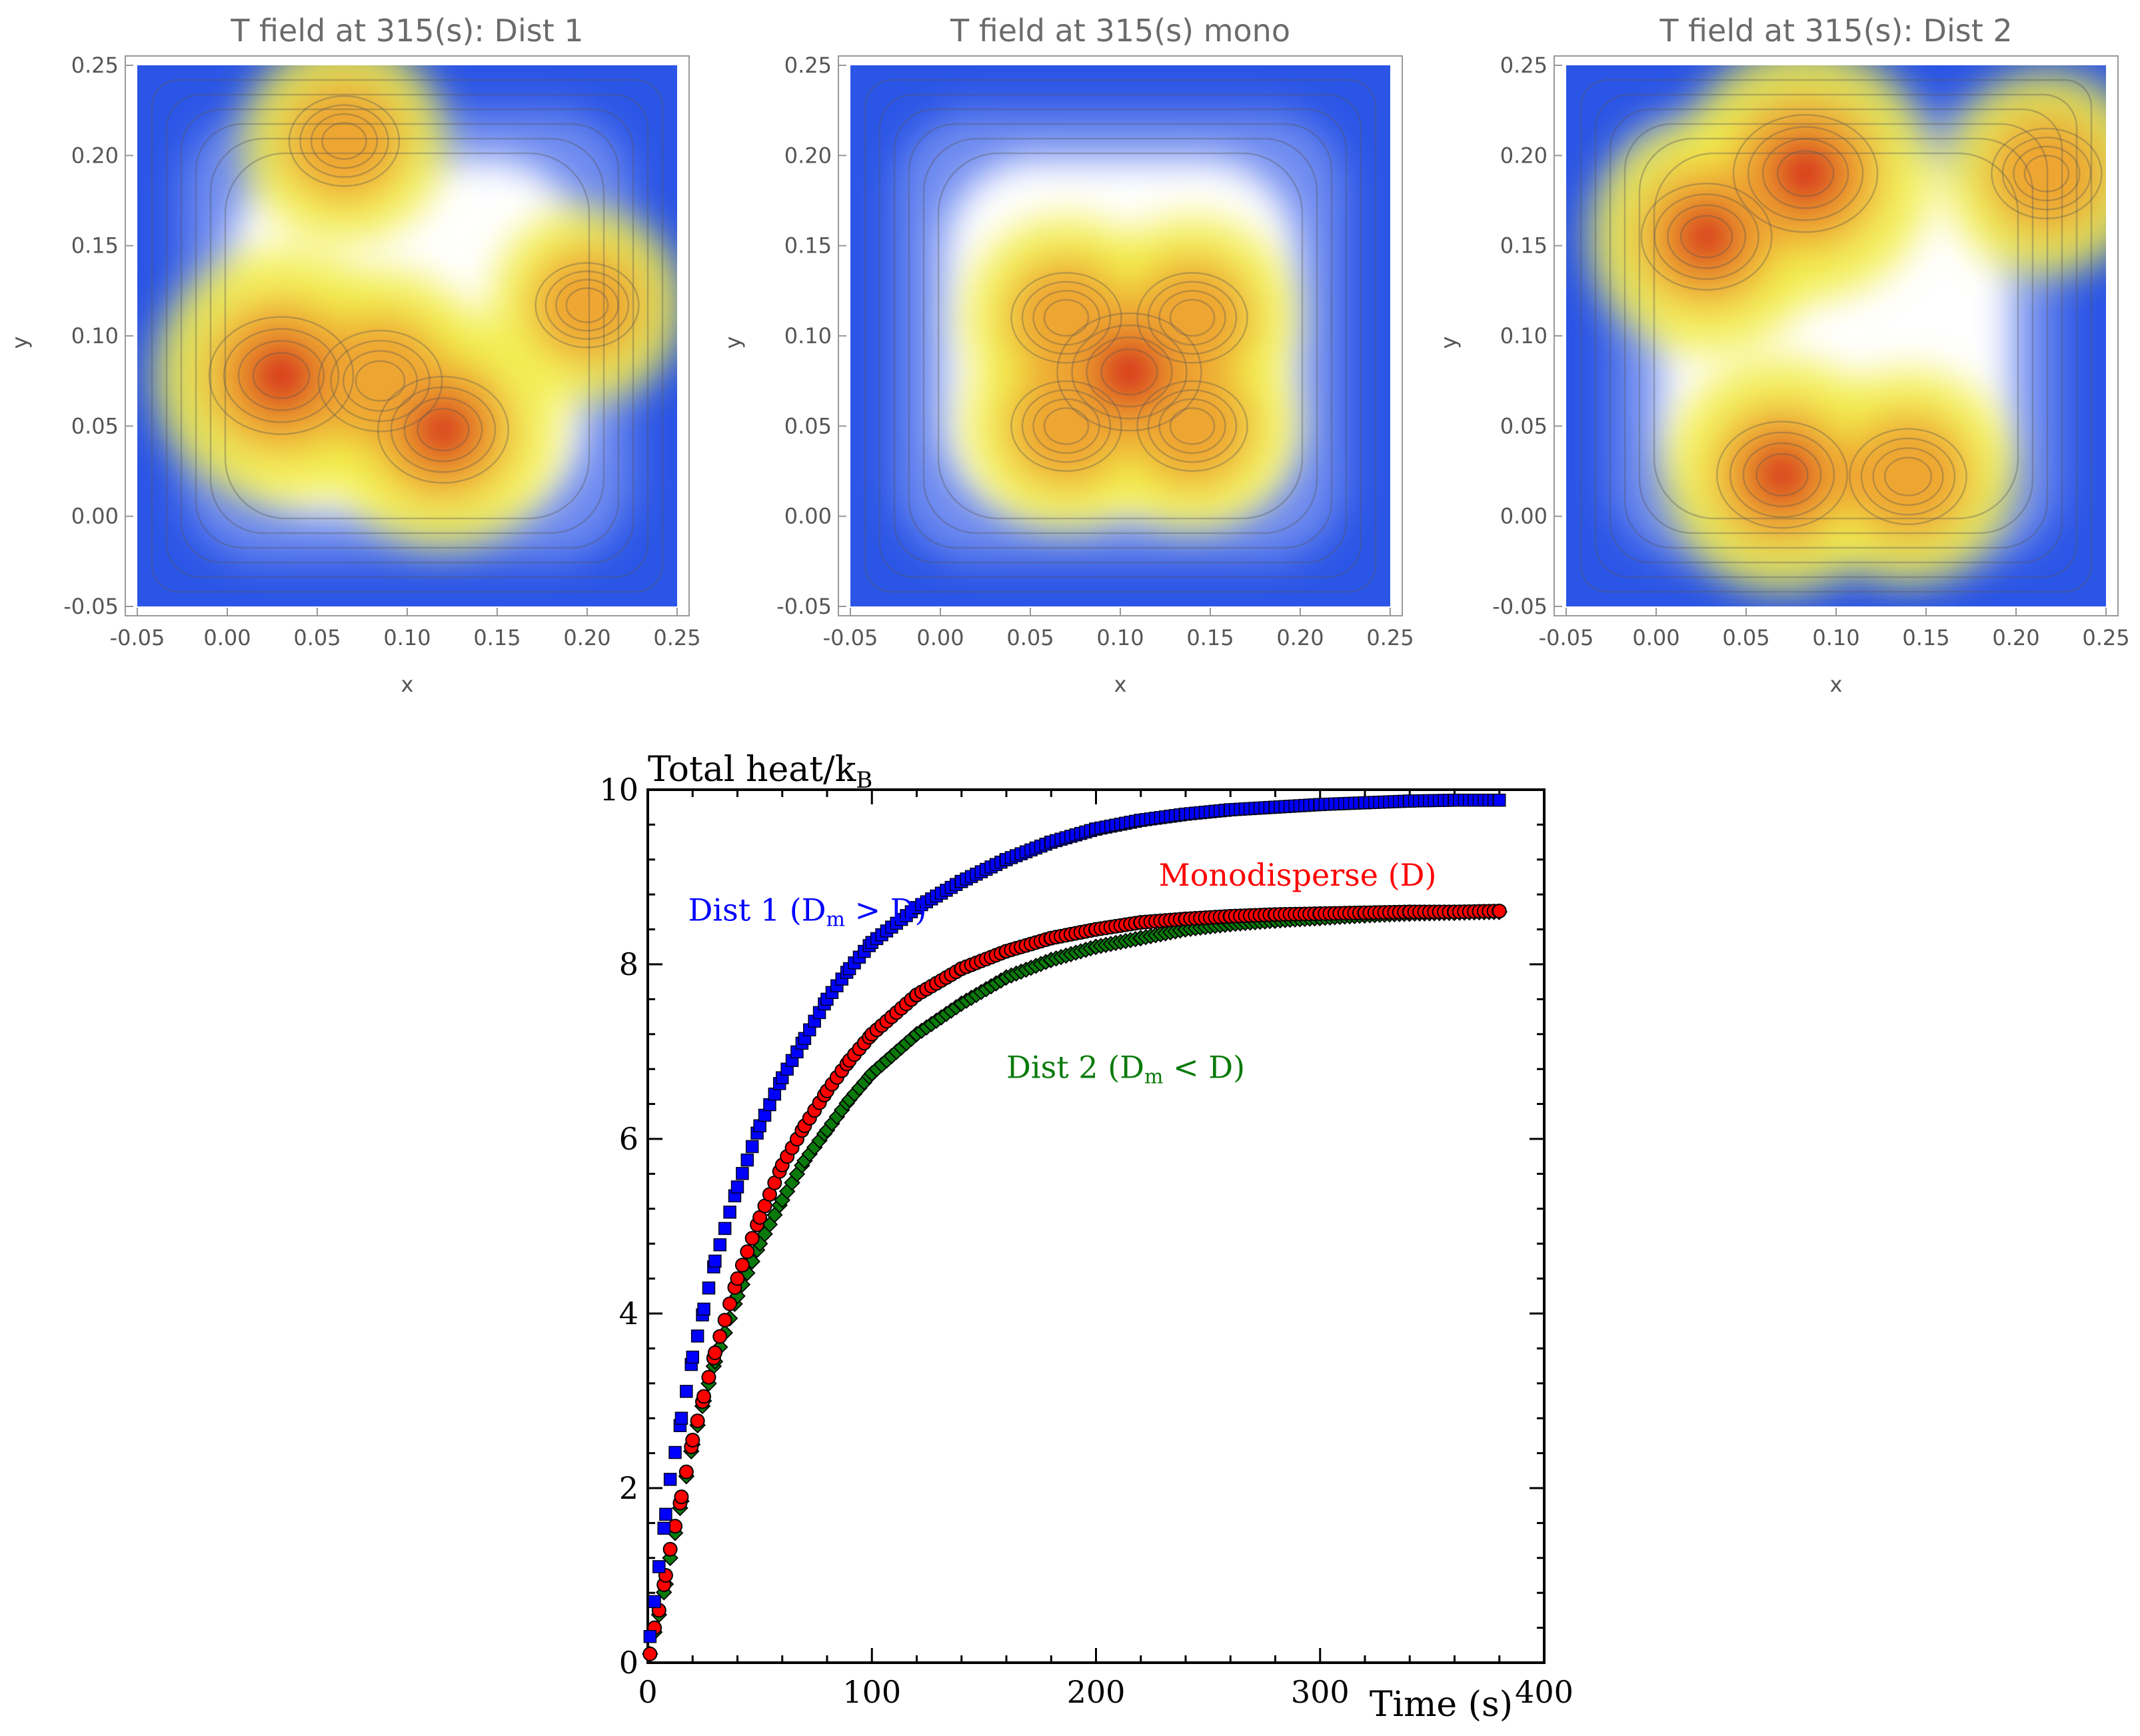  Describe the element at coordinates (95, 246) in the screenshot. I see `y-tick-label: 0.15` at that location.